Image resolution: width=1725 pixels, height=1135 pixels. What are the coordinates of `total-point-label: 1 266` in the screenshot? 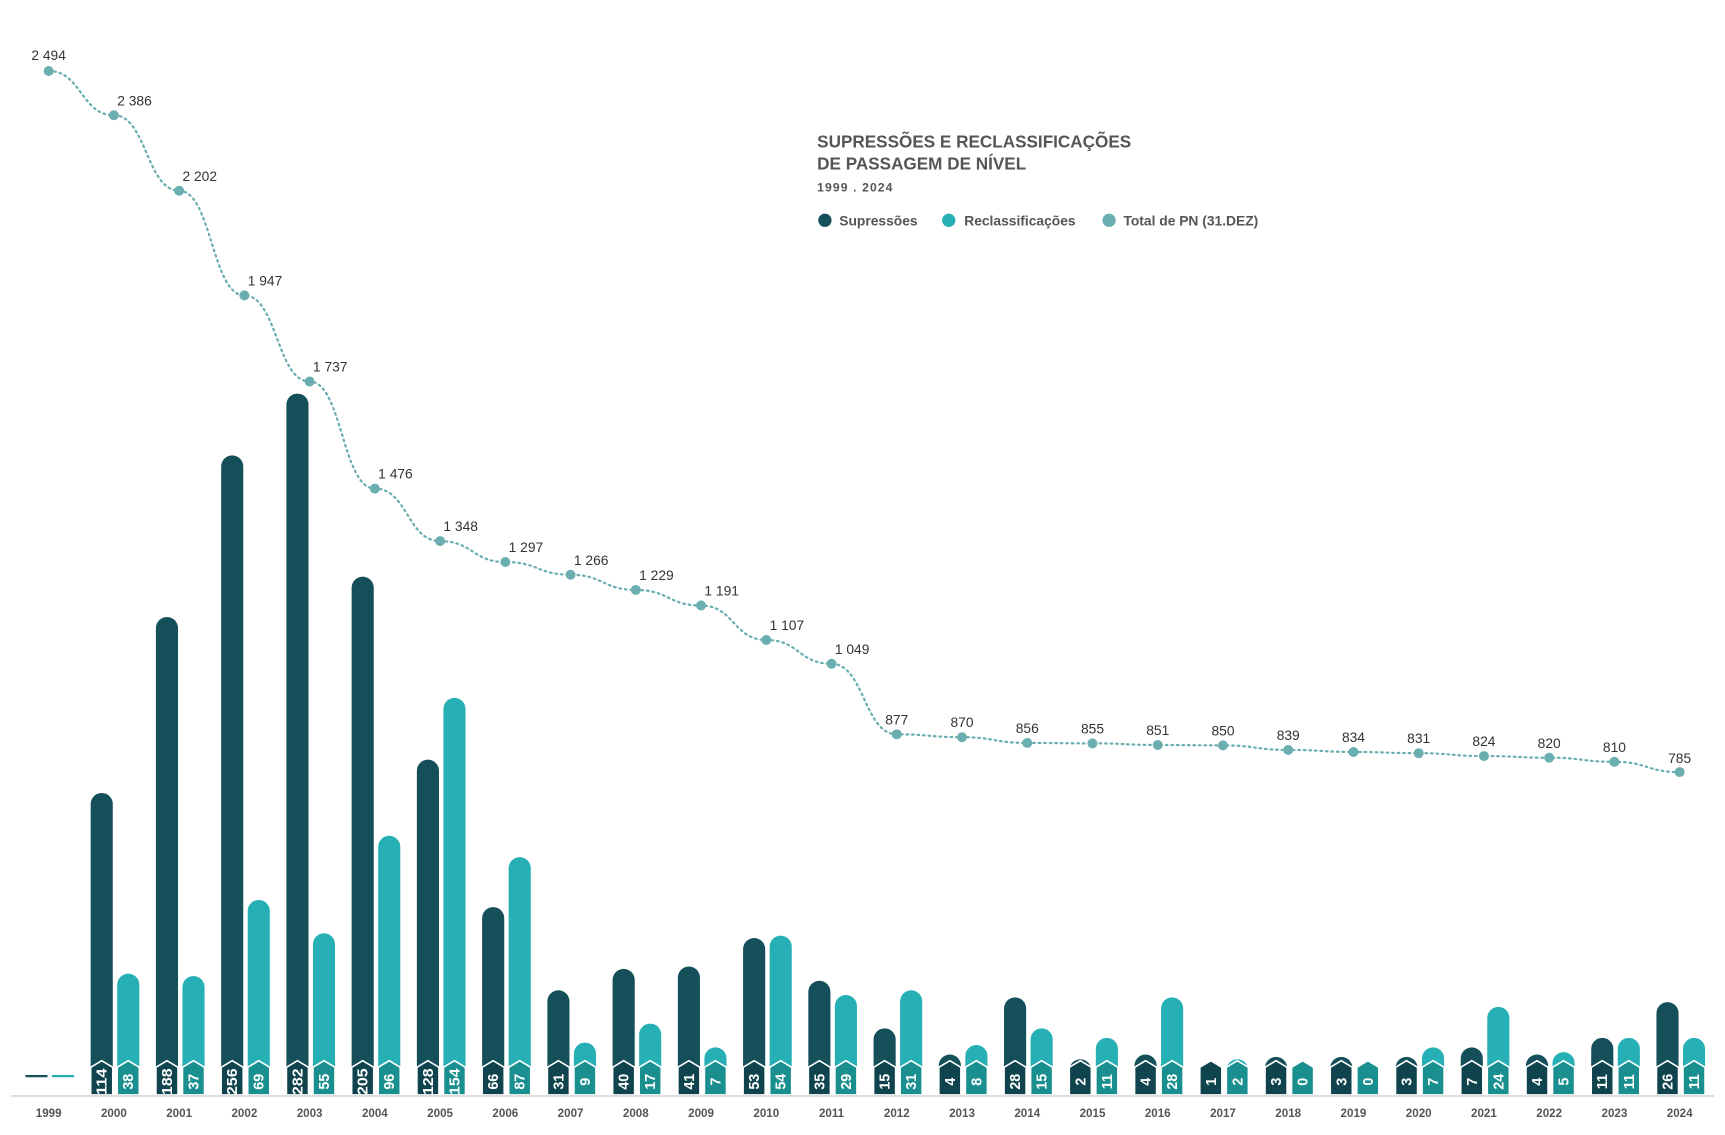 It's located at (591, 560).